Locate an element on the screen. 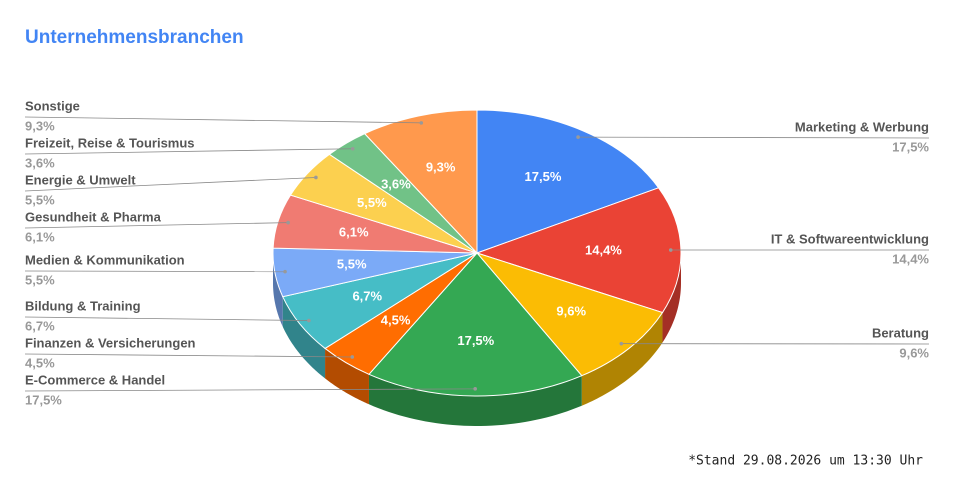  label-name: Gesundheit & Pharma is located at coordinates (93, 216).